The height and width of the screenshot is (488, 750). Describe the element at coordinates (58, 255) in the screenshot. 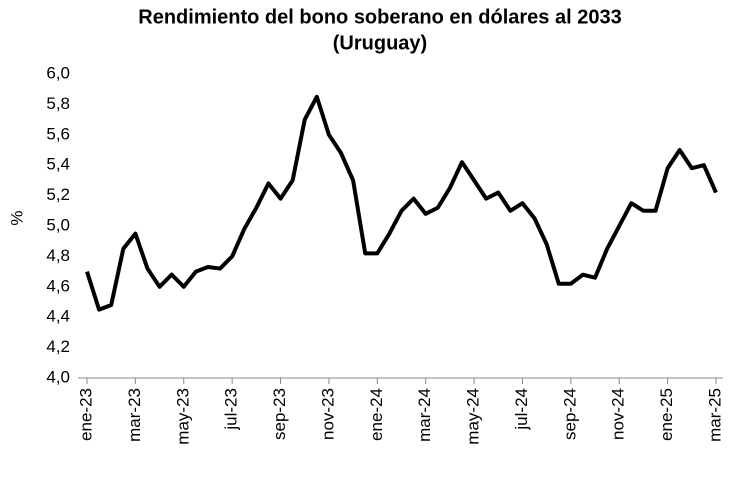

I see `y-tick-label: 4,8` at that location.